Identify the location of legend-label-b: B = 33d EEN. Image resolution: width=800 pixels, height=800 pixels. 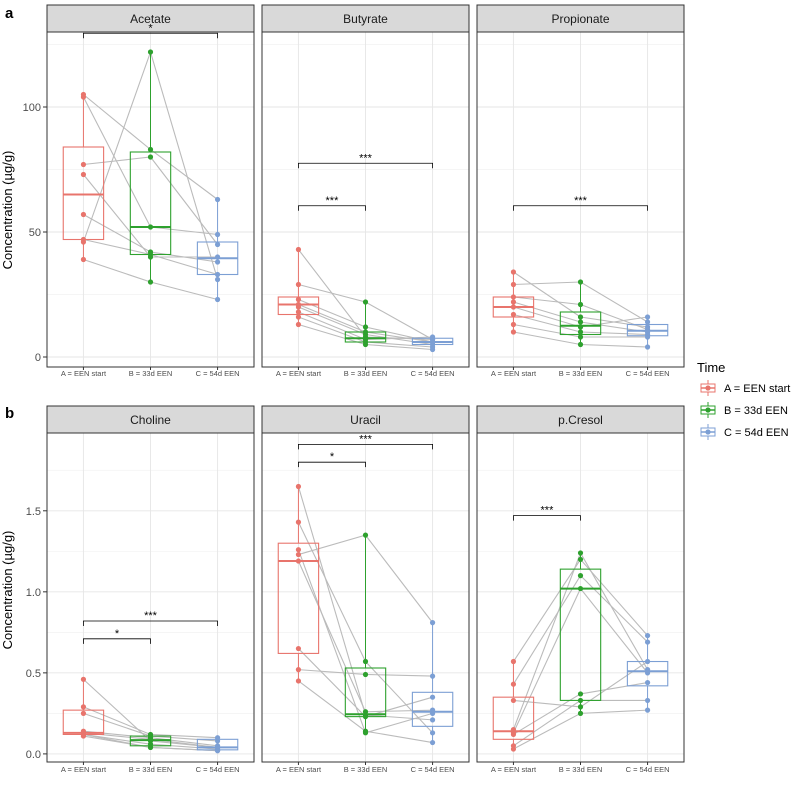
(756, 411).